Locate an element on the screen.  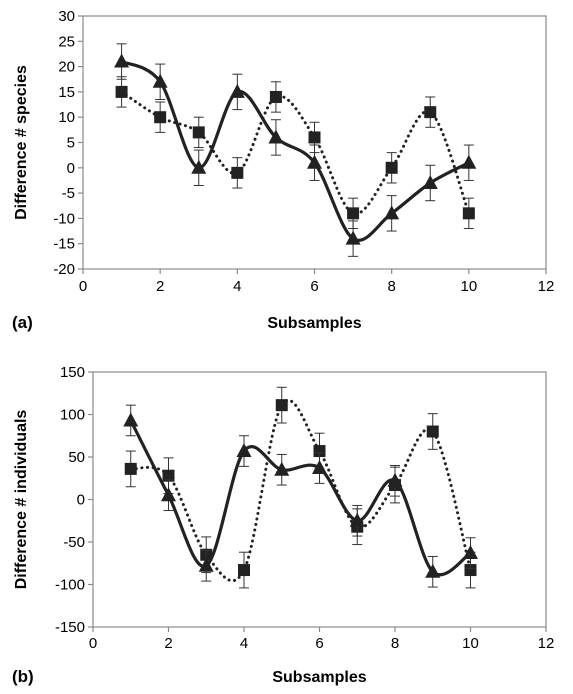
y-tick-label: -5 is located at coordinates (68, 193).